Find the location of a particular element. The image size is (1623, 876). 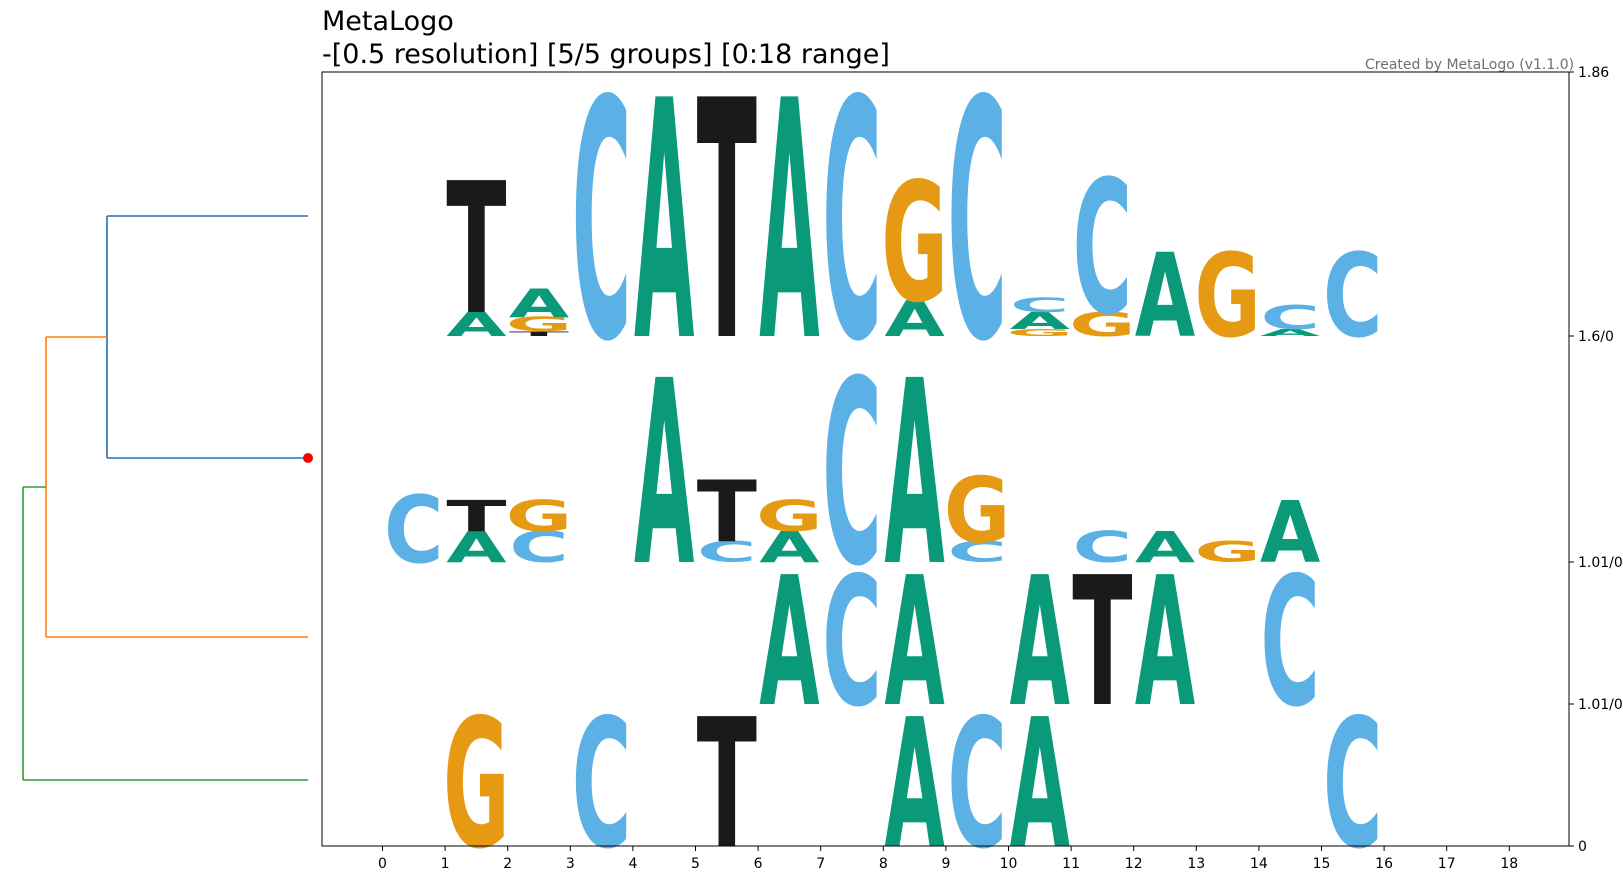

right-tick-label: 1.6/0 is located at coordinates (1596, 337).